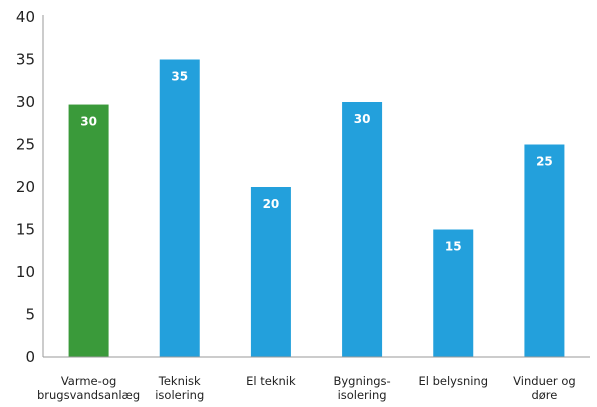 The width and height of the screenshot is (597, 407). What do you see at coordinates (361, 381) in the screenshot?
I see `x-category-label: Bygnings-` at bounding box center [361, 381].